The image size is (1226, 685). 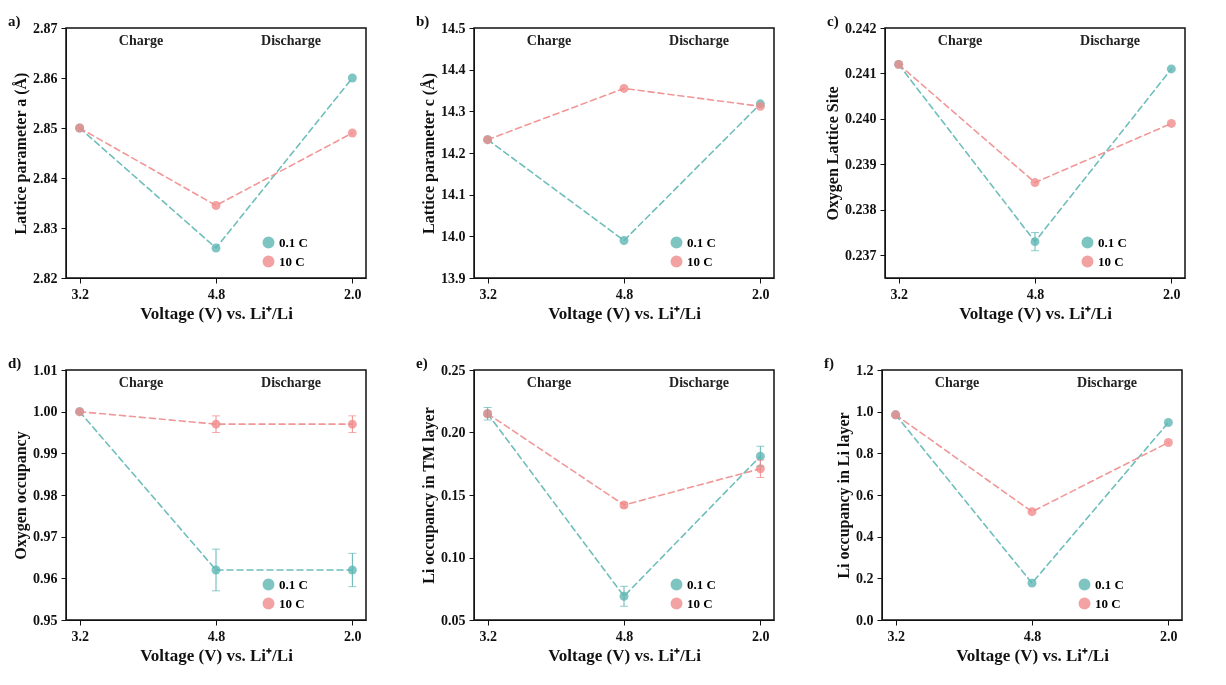 I want to click on y-tick-label: 0.98, so click(x=45, y=495).